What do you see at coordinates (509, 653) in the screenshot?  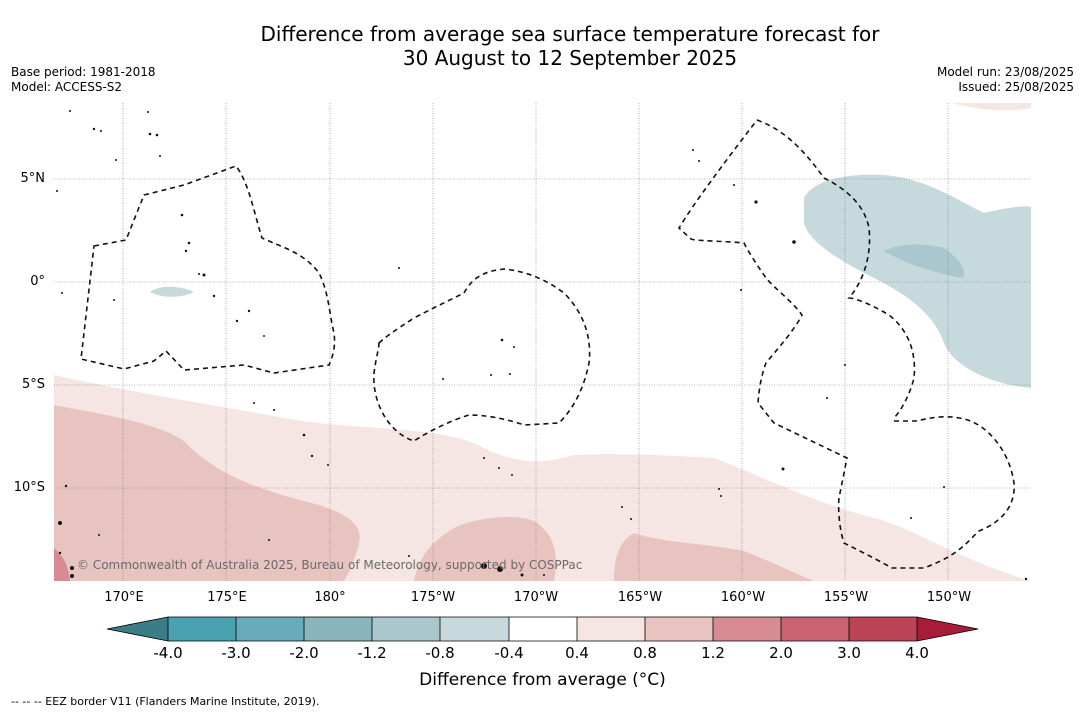 I see `colorbar-tick-5: -0.4` at bounding box center [509, 653].